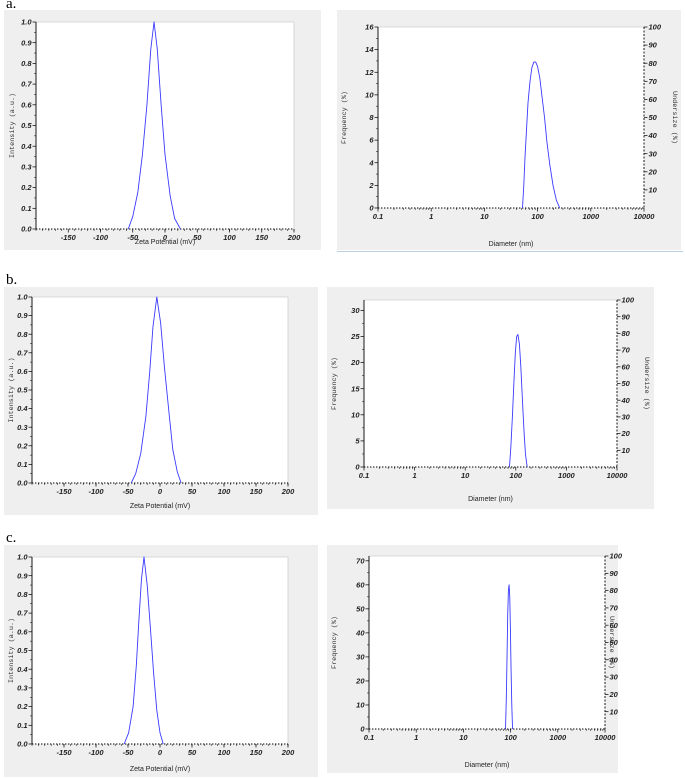 The image size is (685, 778). Describe the element at coordinates (618, 475) in the screenshot. I see `x-tick-label: 10000` at that location.